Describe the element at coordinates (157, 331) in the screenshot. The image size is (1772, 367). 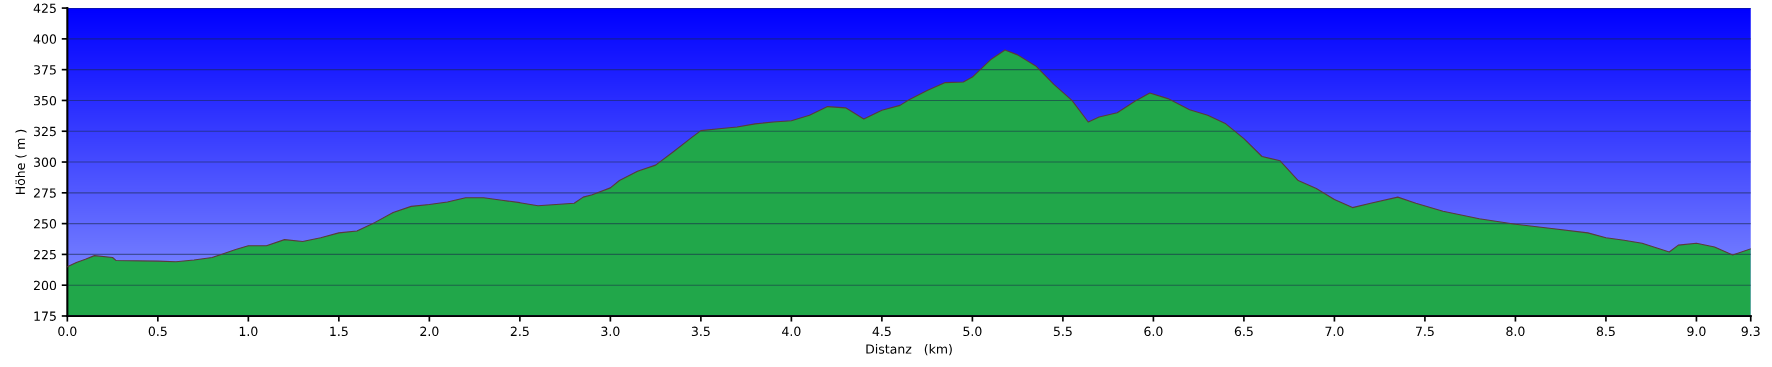
I see `x-tick-label: 0.5` at that location.